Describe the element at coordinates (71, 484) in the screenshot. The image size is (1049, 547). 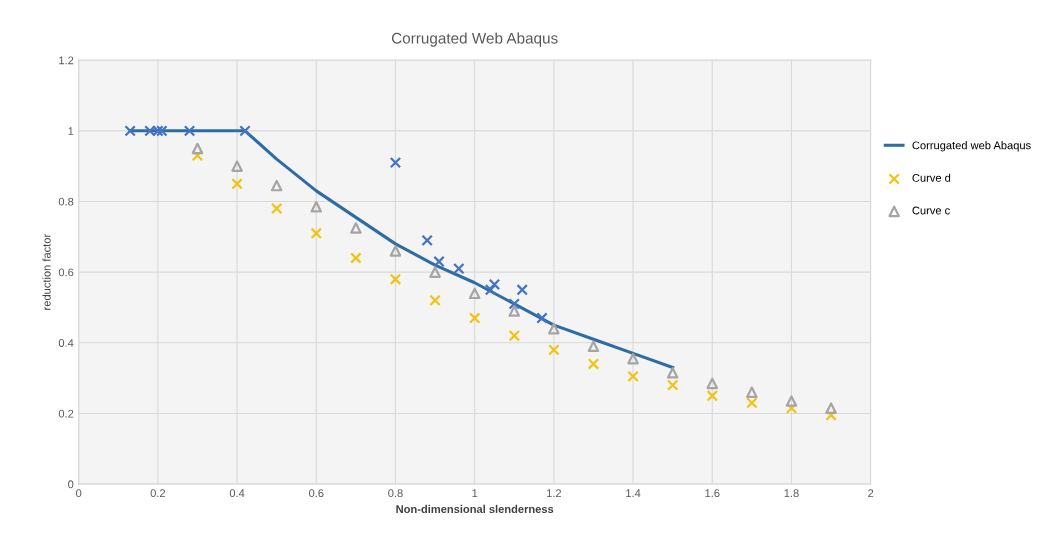
I see `y-tick-label: 0` at that location.